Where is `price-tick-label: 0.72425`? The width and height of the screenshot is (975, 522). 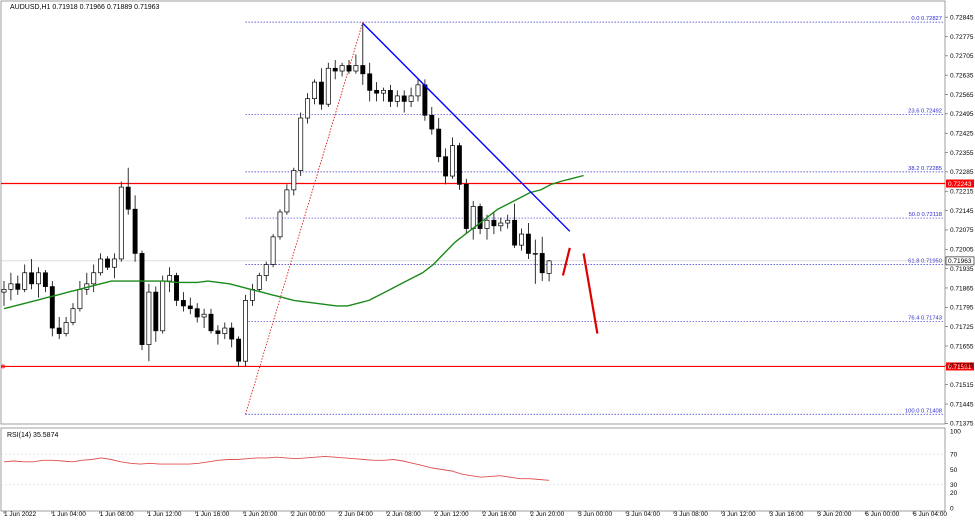 price-tick-label: 0.72425 is located at coordinates (962, 134).